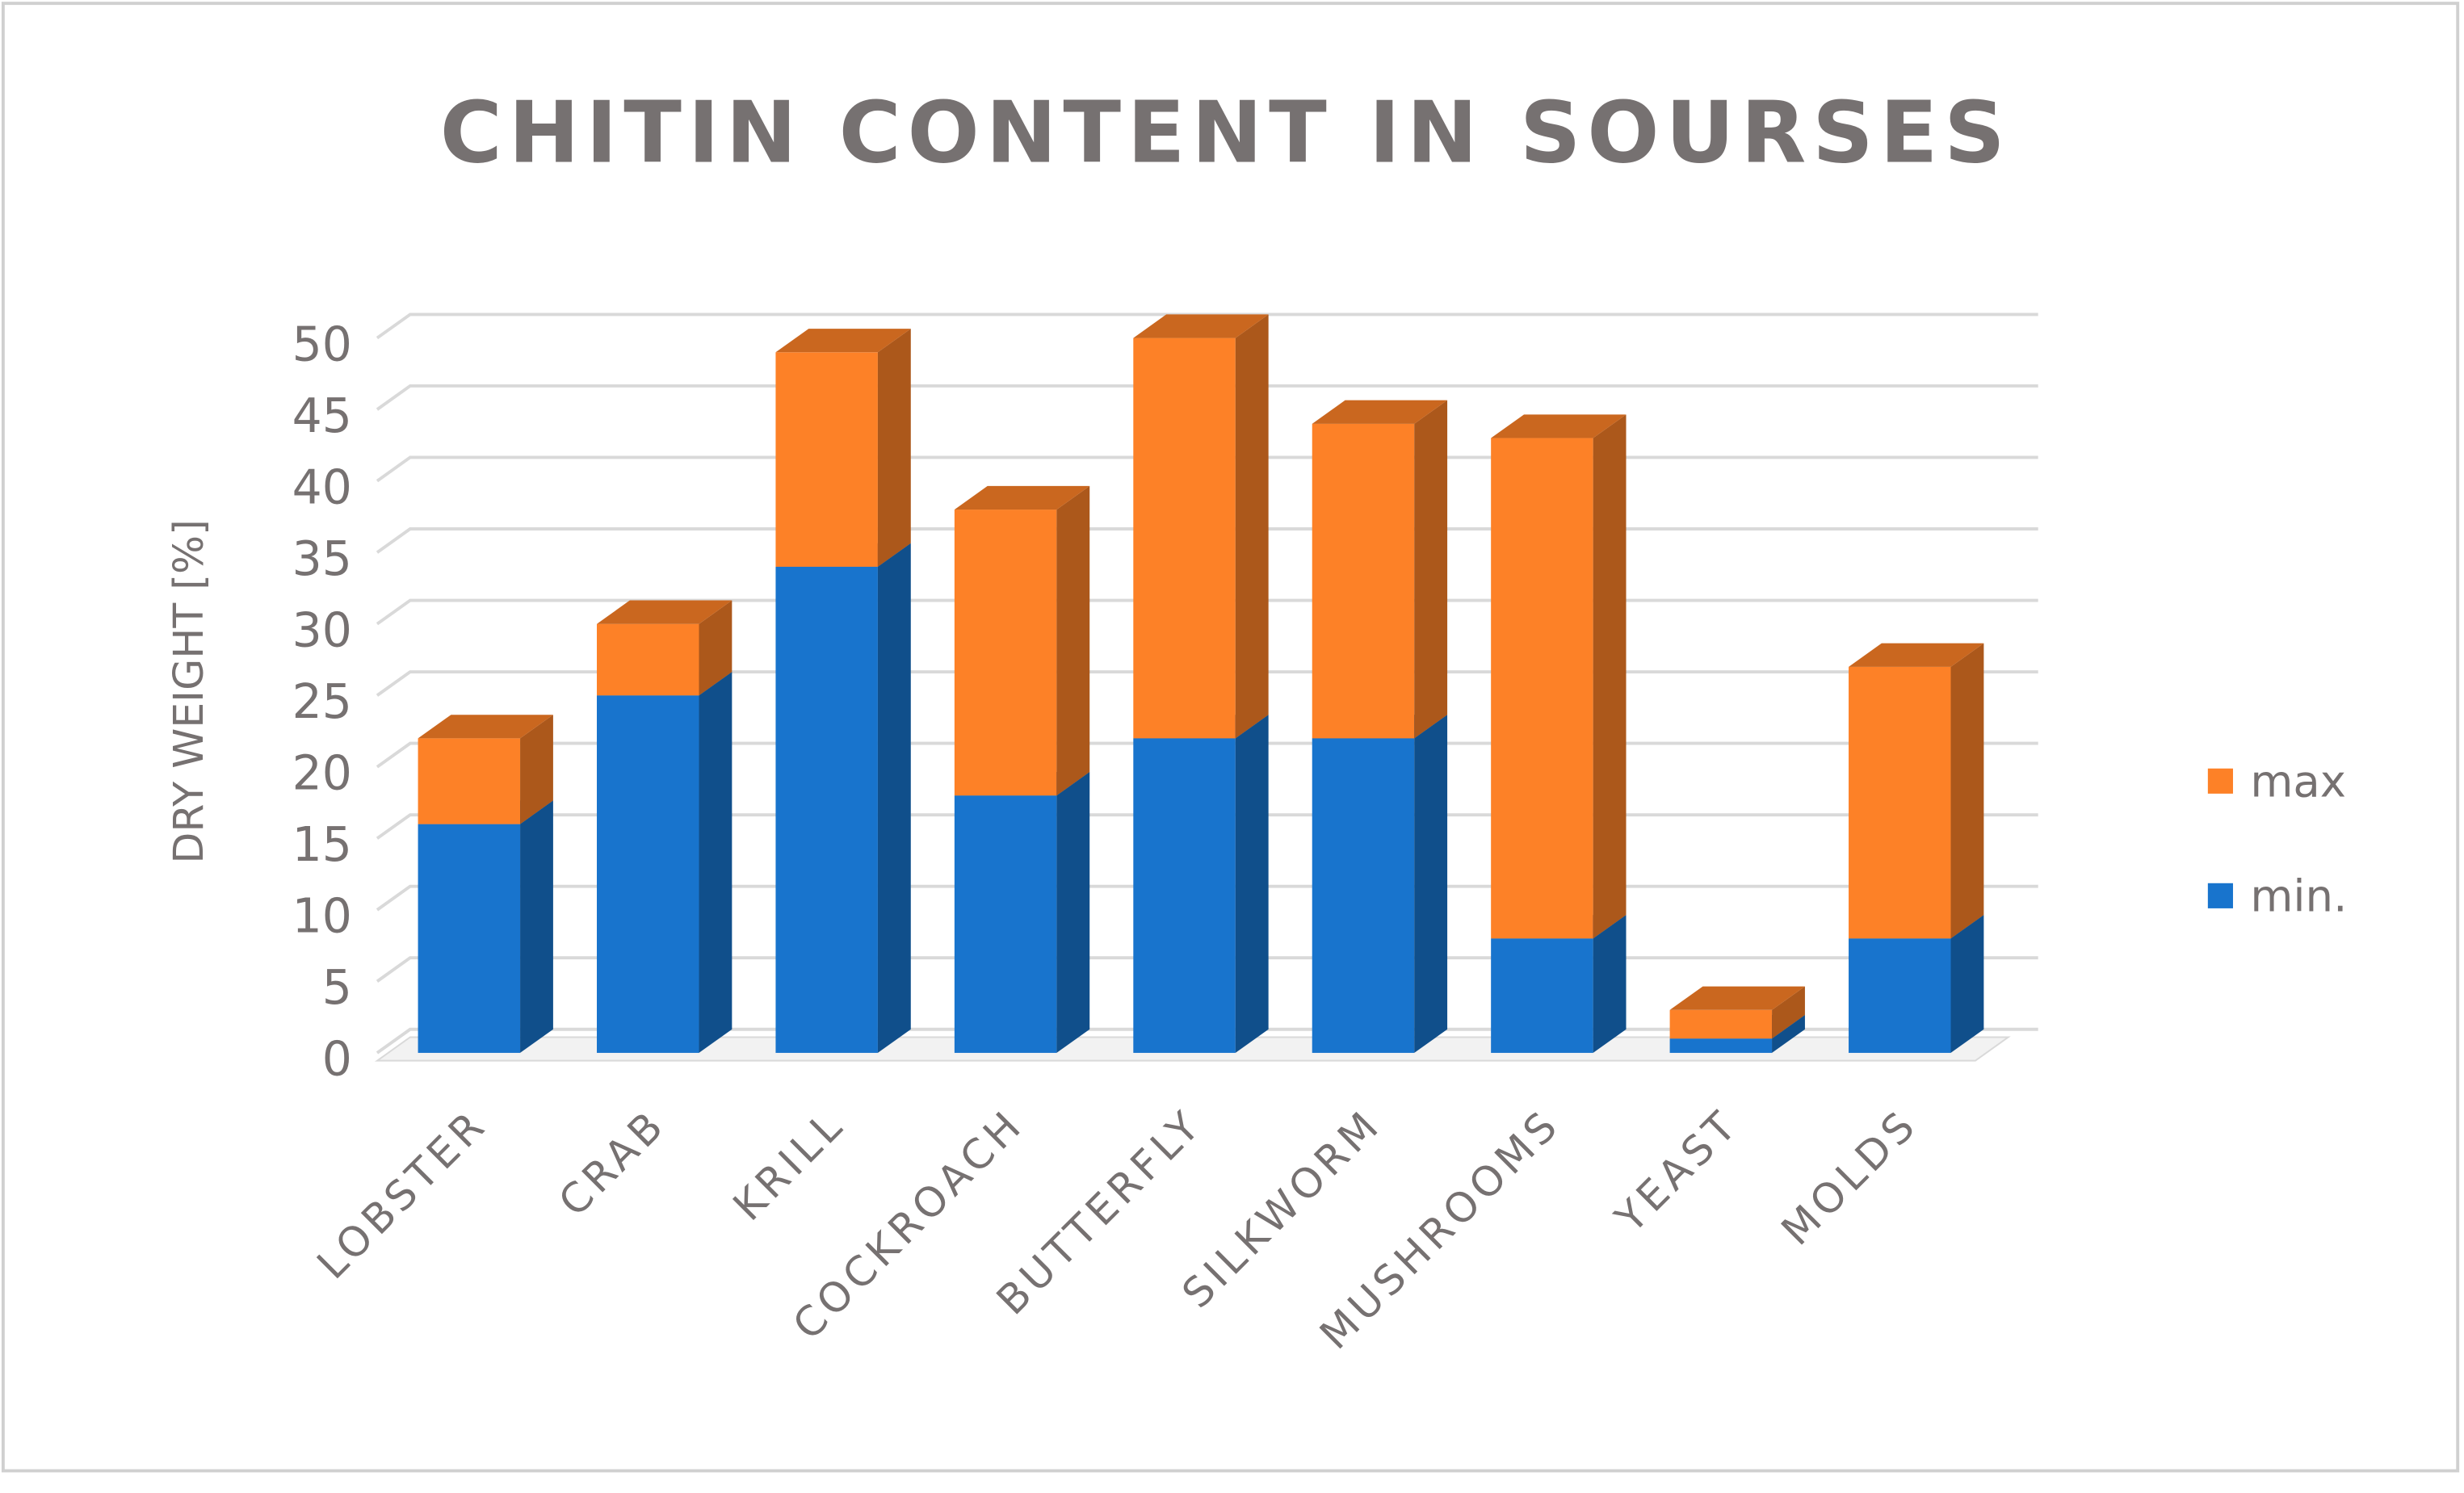  Describe the element at coordinates (322, 558) in the screenshot. I see `y-tick-label: 35` at that location.